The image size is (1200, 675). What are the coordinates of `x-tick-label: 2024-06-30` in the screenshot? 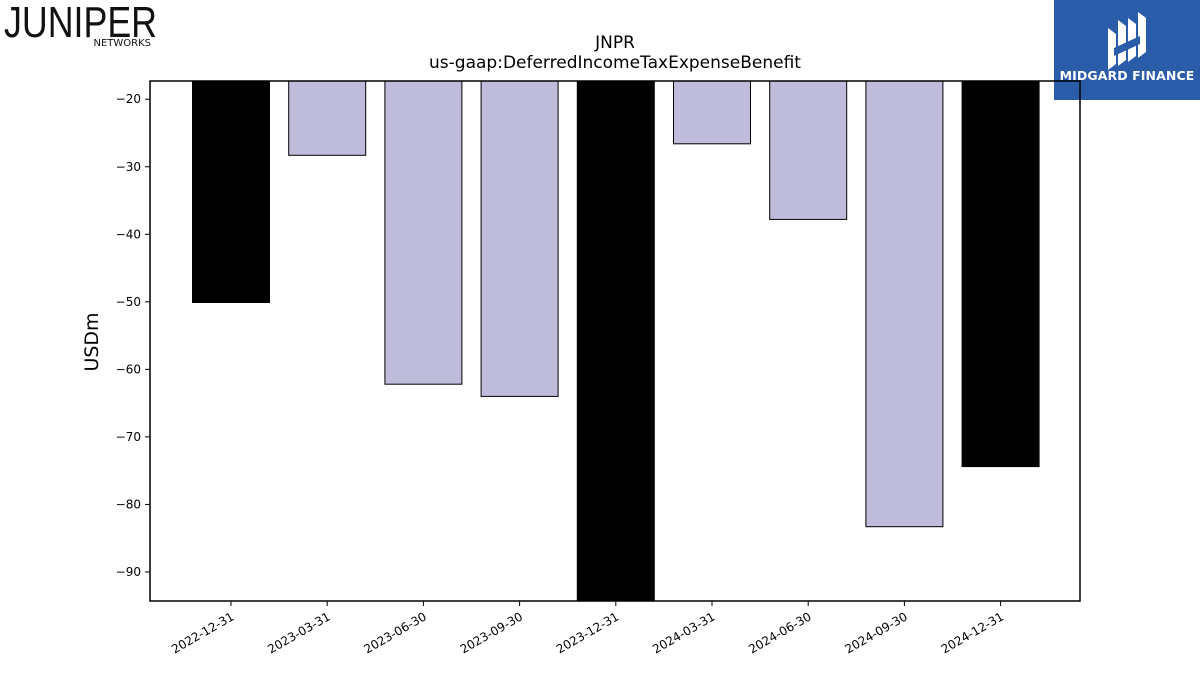 It's located at (779, 632).